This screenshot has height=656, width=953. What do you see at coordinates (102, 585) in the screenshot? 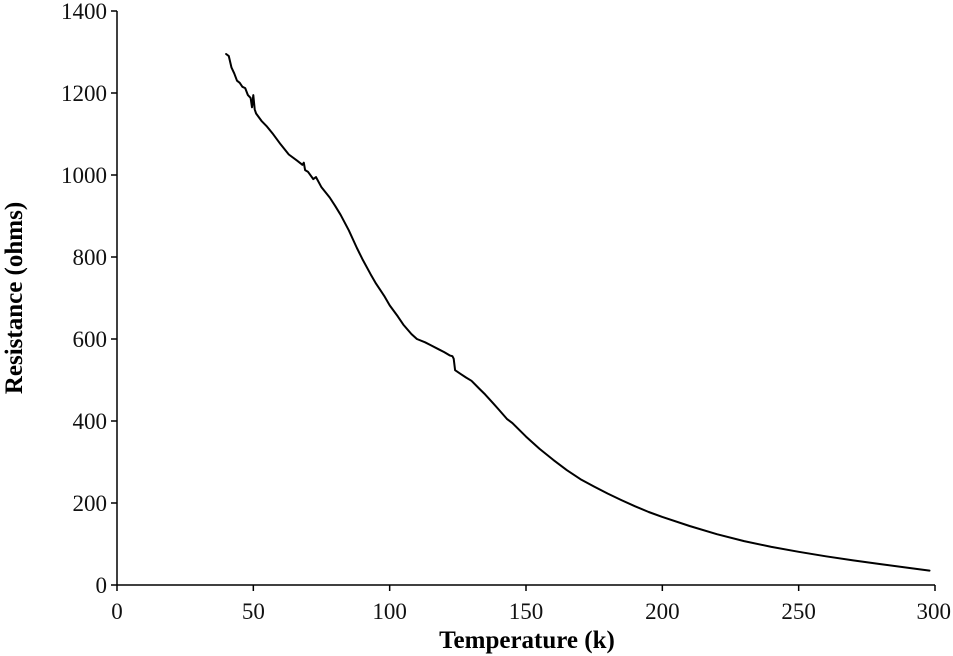
I see `y-tick-label: 0` at bounding box center [102, 585].